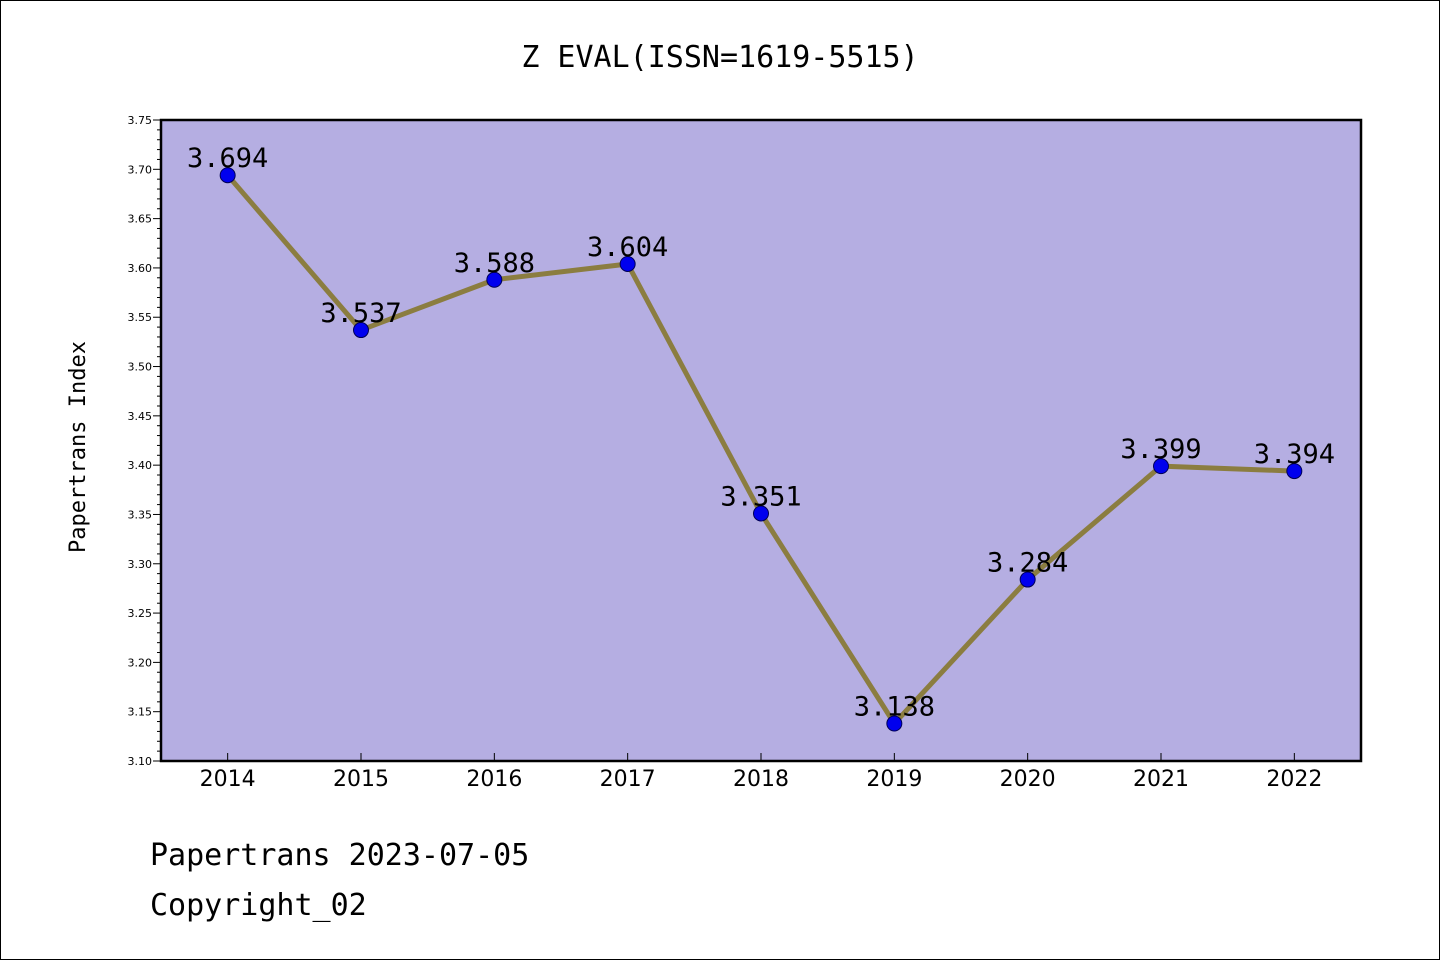 The height and width of the screenshot is (964, 1440). What do you see at coordinates (140, 416) in the screenshot?
I see `y-tick-label: 3.45` at bounding box center [140, 416].